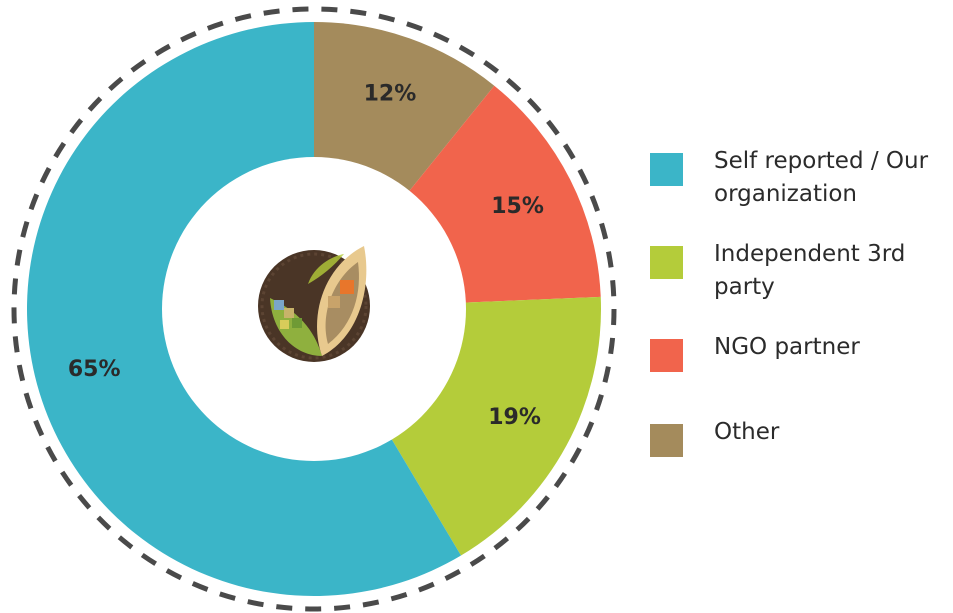 The image size is (953, 613). I want to click on slice-value-label: 12%, so click(390, 94).